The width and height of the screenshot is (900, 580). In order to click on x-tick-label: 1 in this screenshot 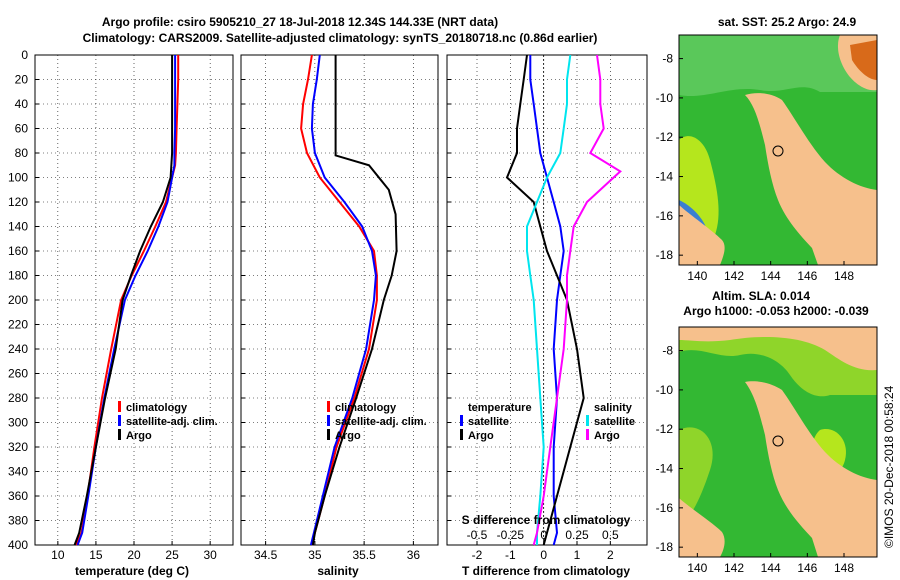, I will do `click(577, 555)`.